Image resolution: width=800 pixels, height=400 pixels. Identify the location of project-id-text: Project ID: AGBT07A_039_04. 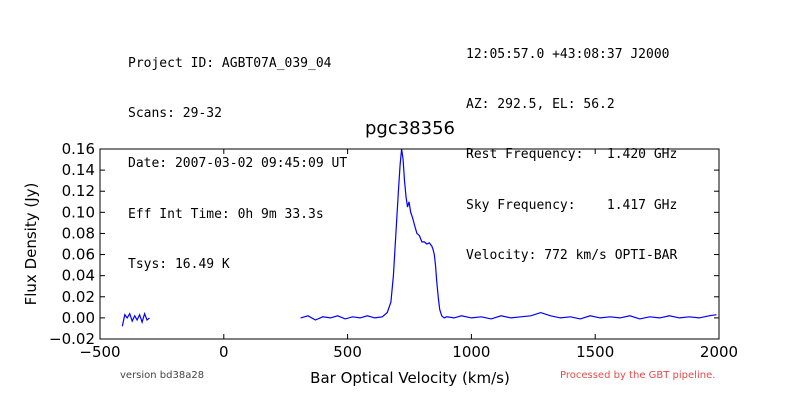
(230, 63).